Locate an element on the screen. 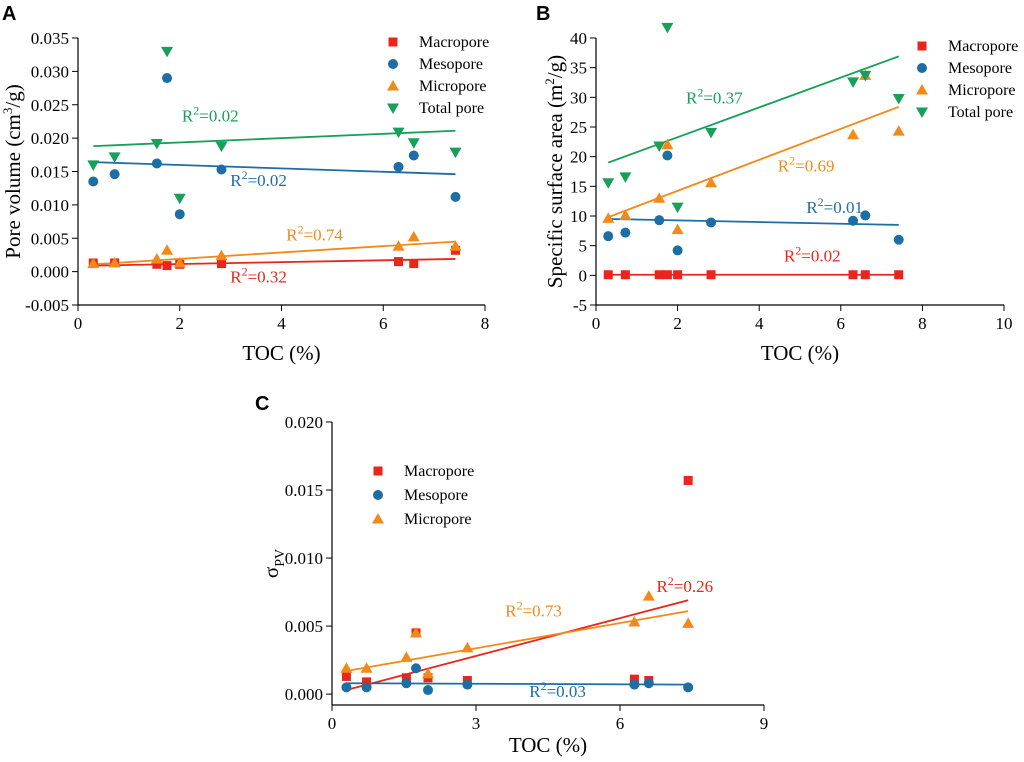 This screenshot has height=762, width=1024. legend-marker-macropore is located at coordinates (393, 42).